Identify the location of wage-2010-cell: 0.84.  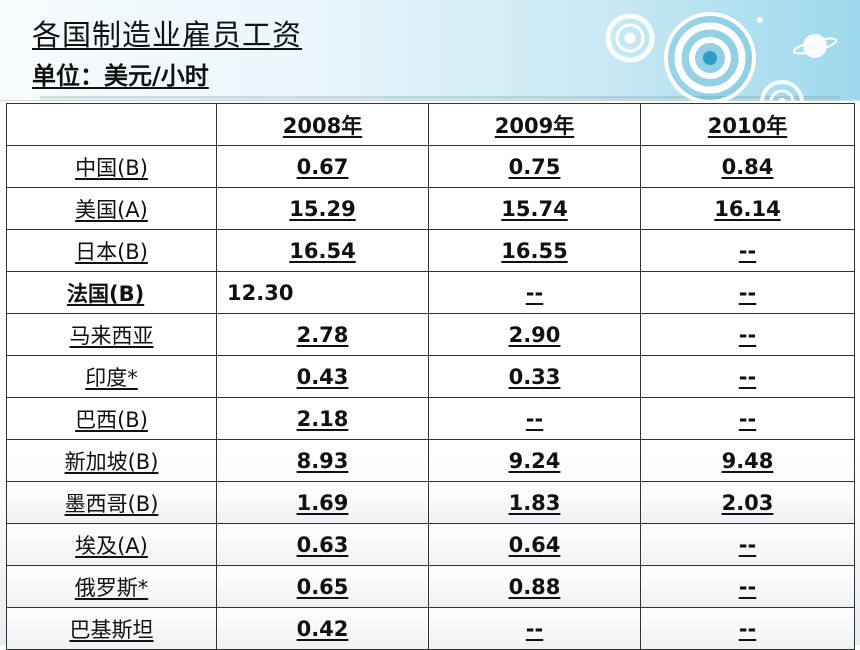
(747, 166).